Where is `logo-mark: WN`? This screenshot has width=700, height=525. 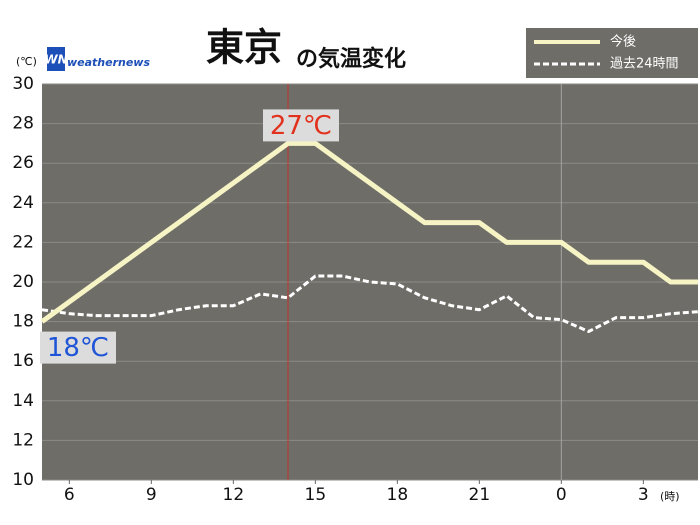 logo-mark: WN is located at coordinates (55, 60).